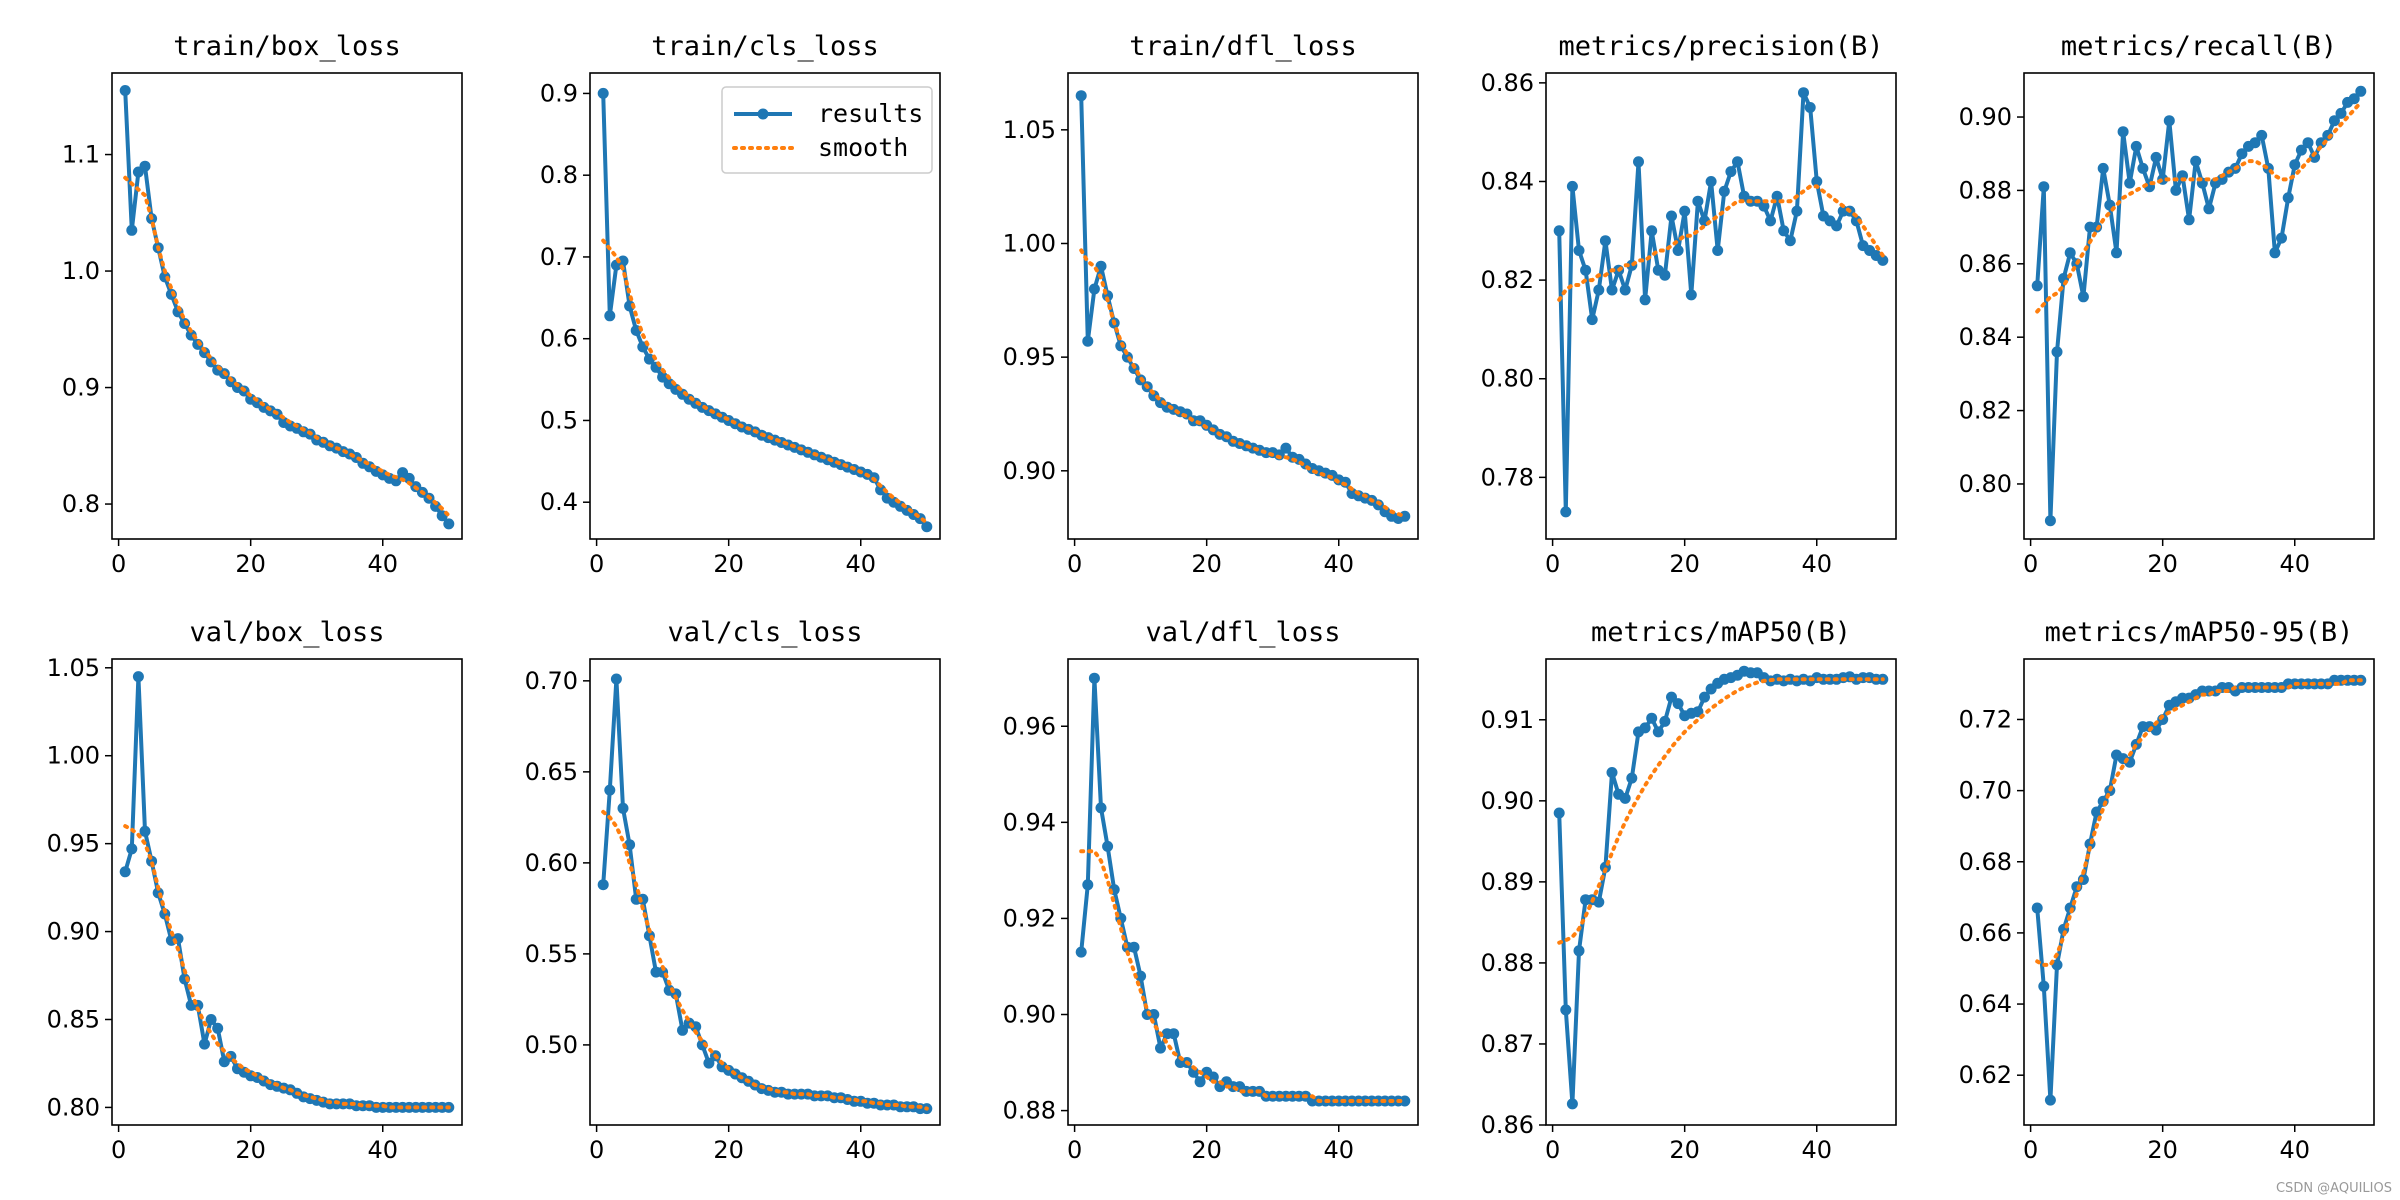 The image size is (2400, 1200). I want to click on legend-results-label: results, so click(870, 113).